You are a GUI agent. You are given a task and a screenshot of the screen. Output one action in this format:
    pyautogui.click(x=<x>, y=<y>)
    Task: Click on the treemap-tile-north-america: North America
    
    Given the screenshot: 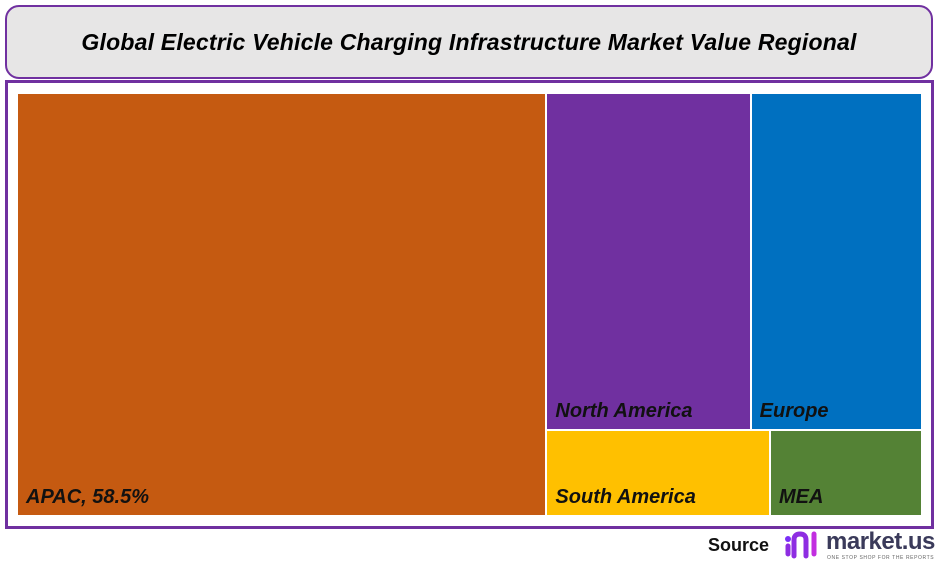 What is the action you would take?
    pyautogui.click(x=648, y=262)
    